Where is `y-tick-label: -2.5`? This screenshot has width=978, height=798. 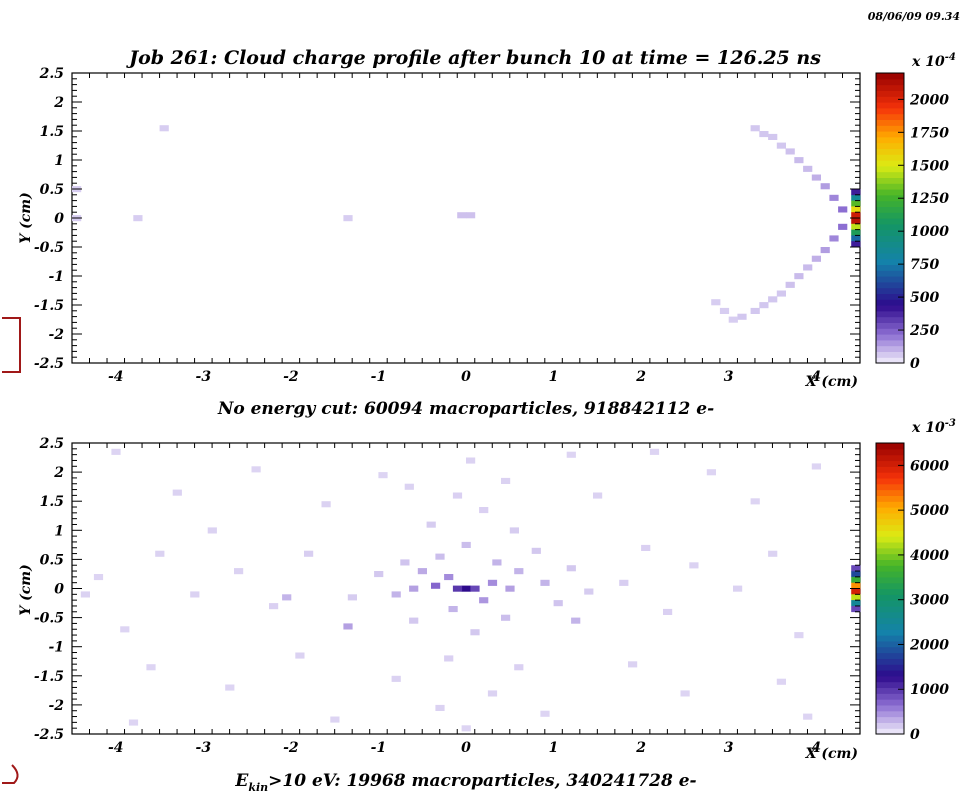
y-tick-label: -2.5 is located at coordinates (49, 735).